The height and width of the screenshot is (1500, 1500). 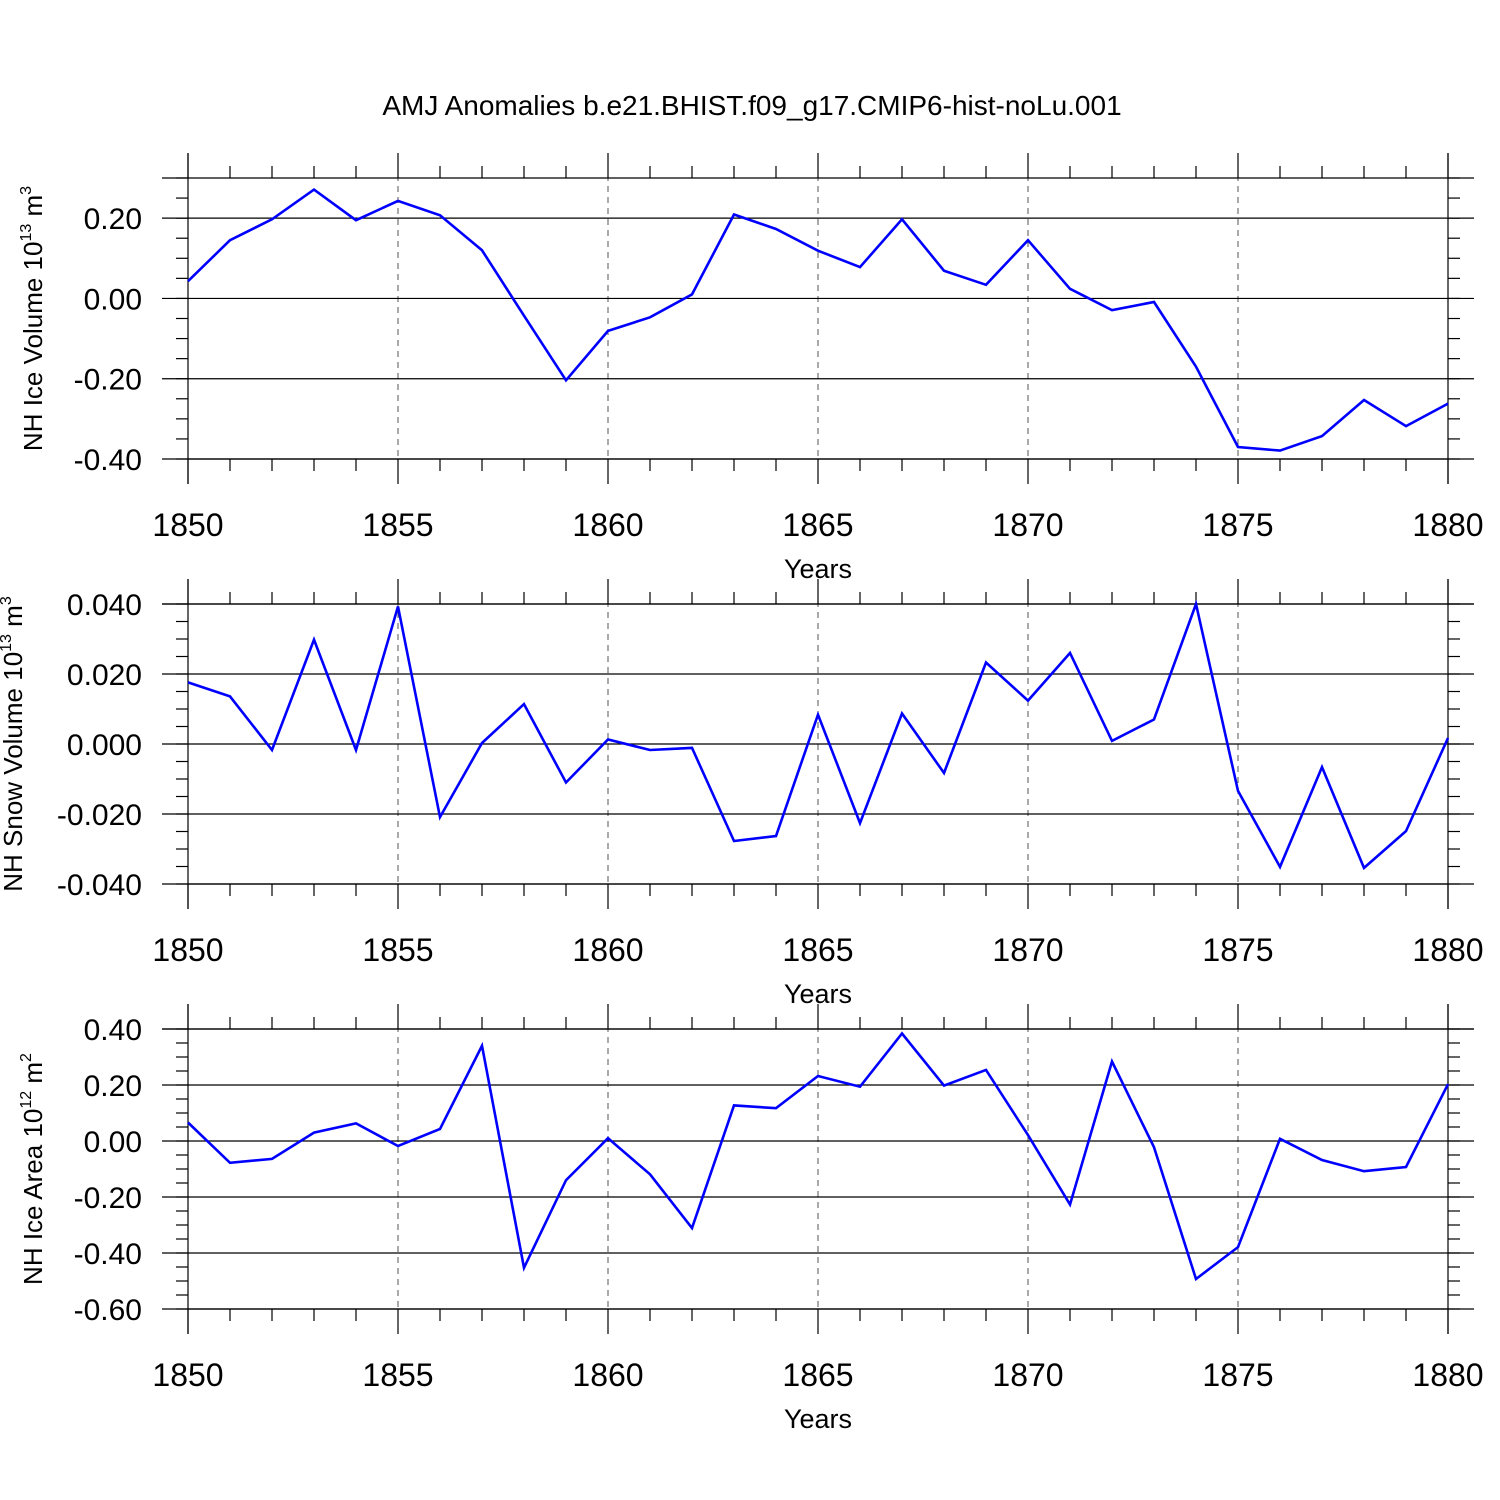 I want to click on x-axis-label: Years, so click(x=818, y=1419).